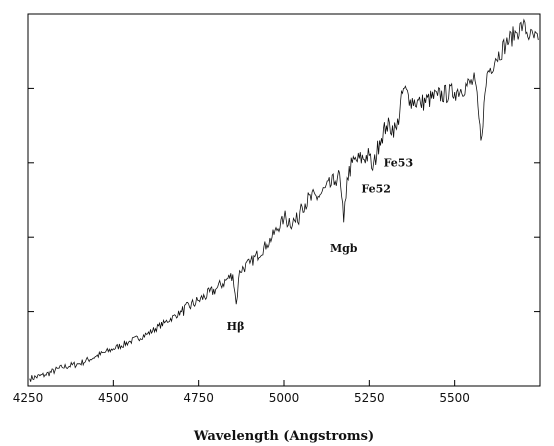 The height and width of the screenshot is (446, 554). What do you see at coordinates (454, 398) in the screenshot?
I see `x-tick-label: 5500` at bounding box center [454, 398].